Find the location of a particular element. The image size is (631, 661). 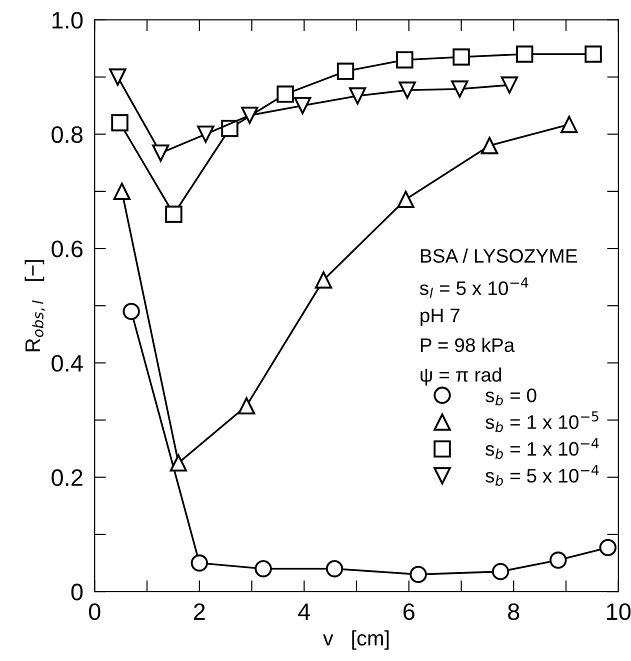

annotation: P = 98 kPa is located at coordinates (467, 345).